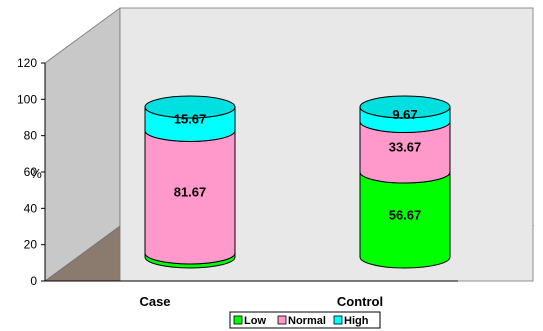 The width and height of the screenshot is (543, 331). What do you see at coordinates (36, 173) in the screenshot?
I see `y-axis-label: %` at bounding box center [36, 173].